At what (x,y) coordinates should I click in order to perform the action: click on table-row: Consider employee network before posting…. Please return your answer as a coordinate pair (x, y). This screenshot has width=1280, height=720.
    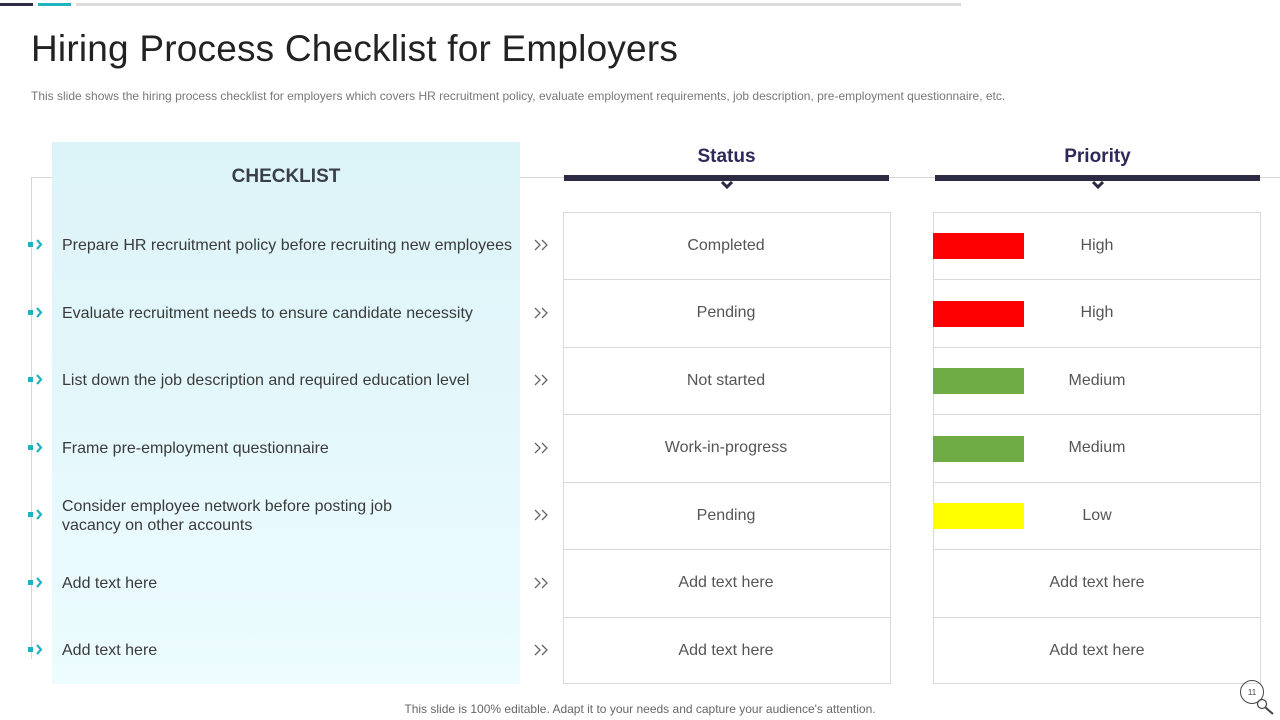
    Looking at the image, I should click on (640, 516).